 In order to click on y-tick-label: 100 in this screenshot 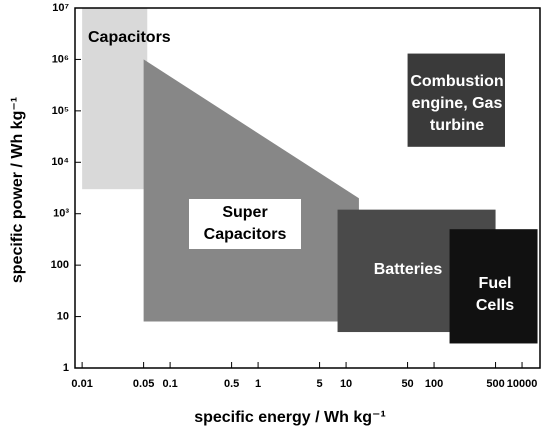, I will do `click(60, 265)`.